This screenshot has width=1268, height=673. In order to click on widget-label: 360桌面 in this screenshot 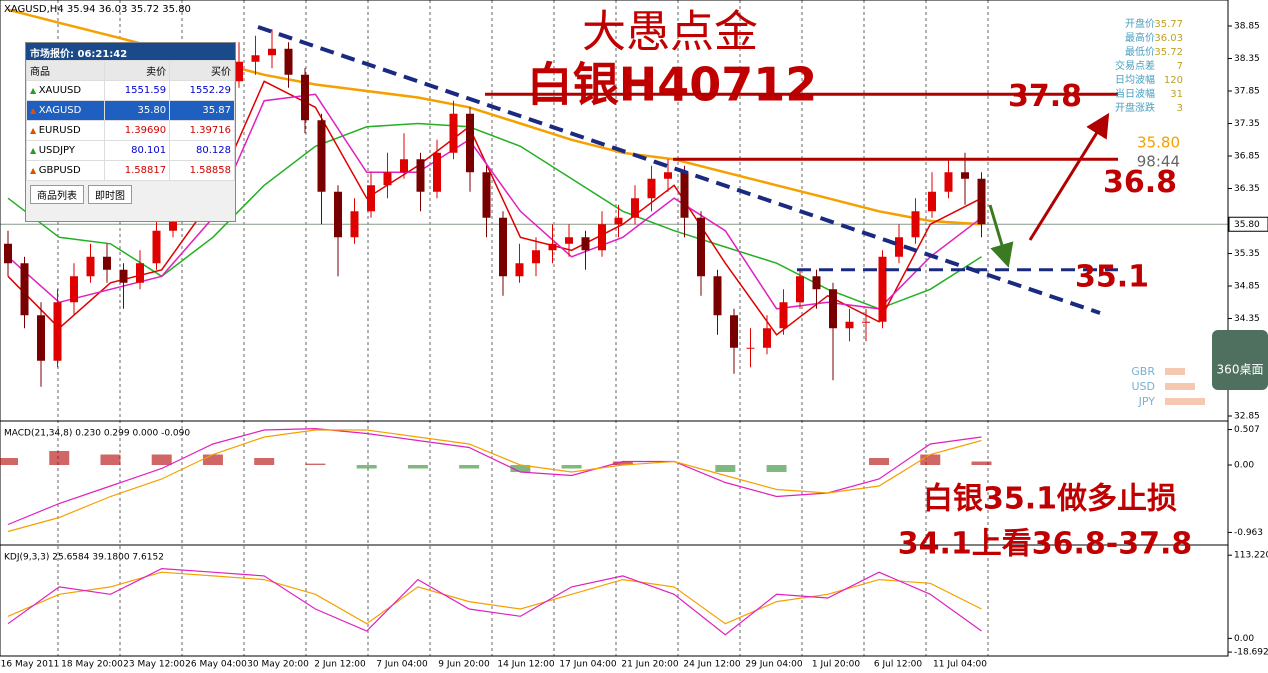, I will do `click(1240, 370)`.